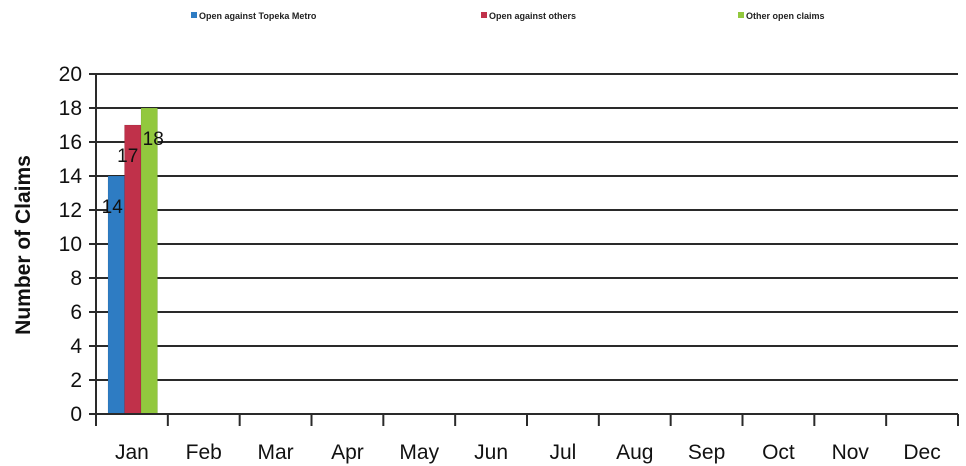  Describe the element at coordinates (153, 139) in the screenshot. I see `data-label: 18` at that location.